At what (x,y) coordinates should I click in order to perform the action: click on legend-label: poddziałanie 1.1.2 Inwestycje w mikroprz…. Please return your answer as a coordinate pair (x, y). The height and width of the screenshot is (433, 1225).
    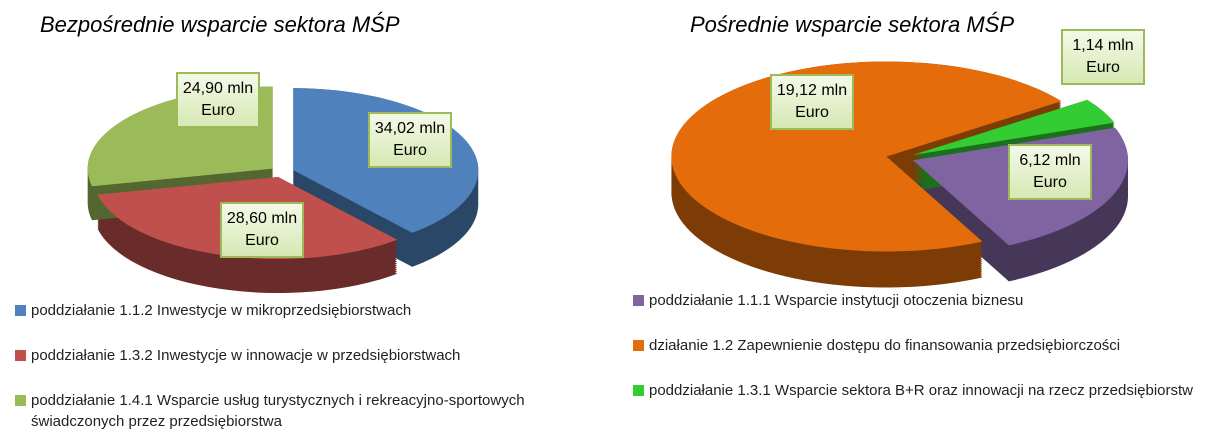
    Looking at the image, I should click on (221, 310).